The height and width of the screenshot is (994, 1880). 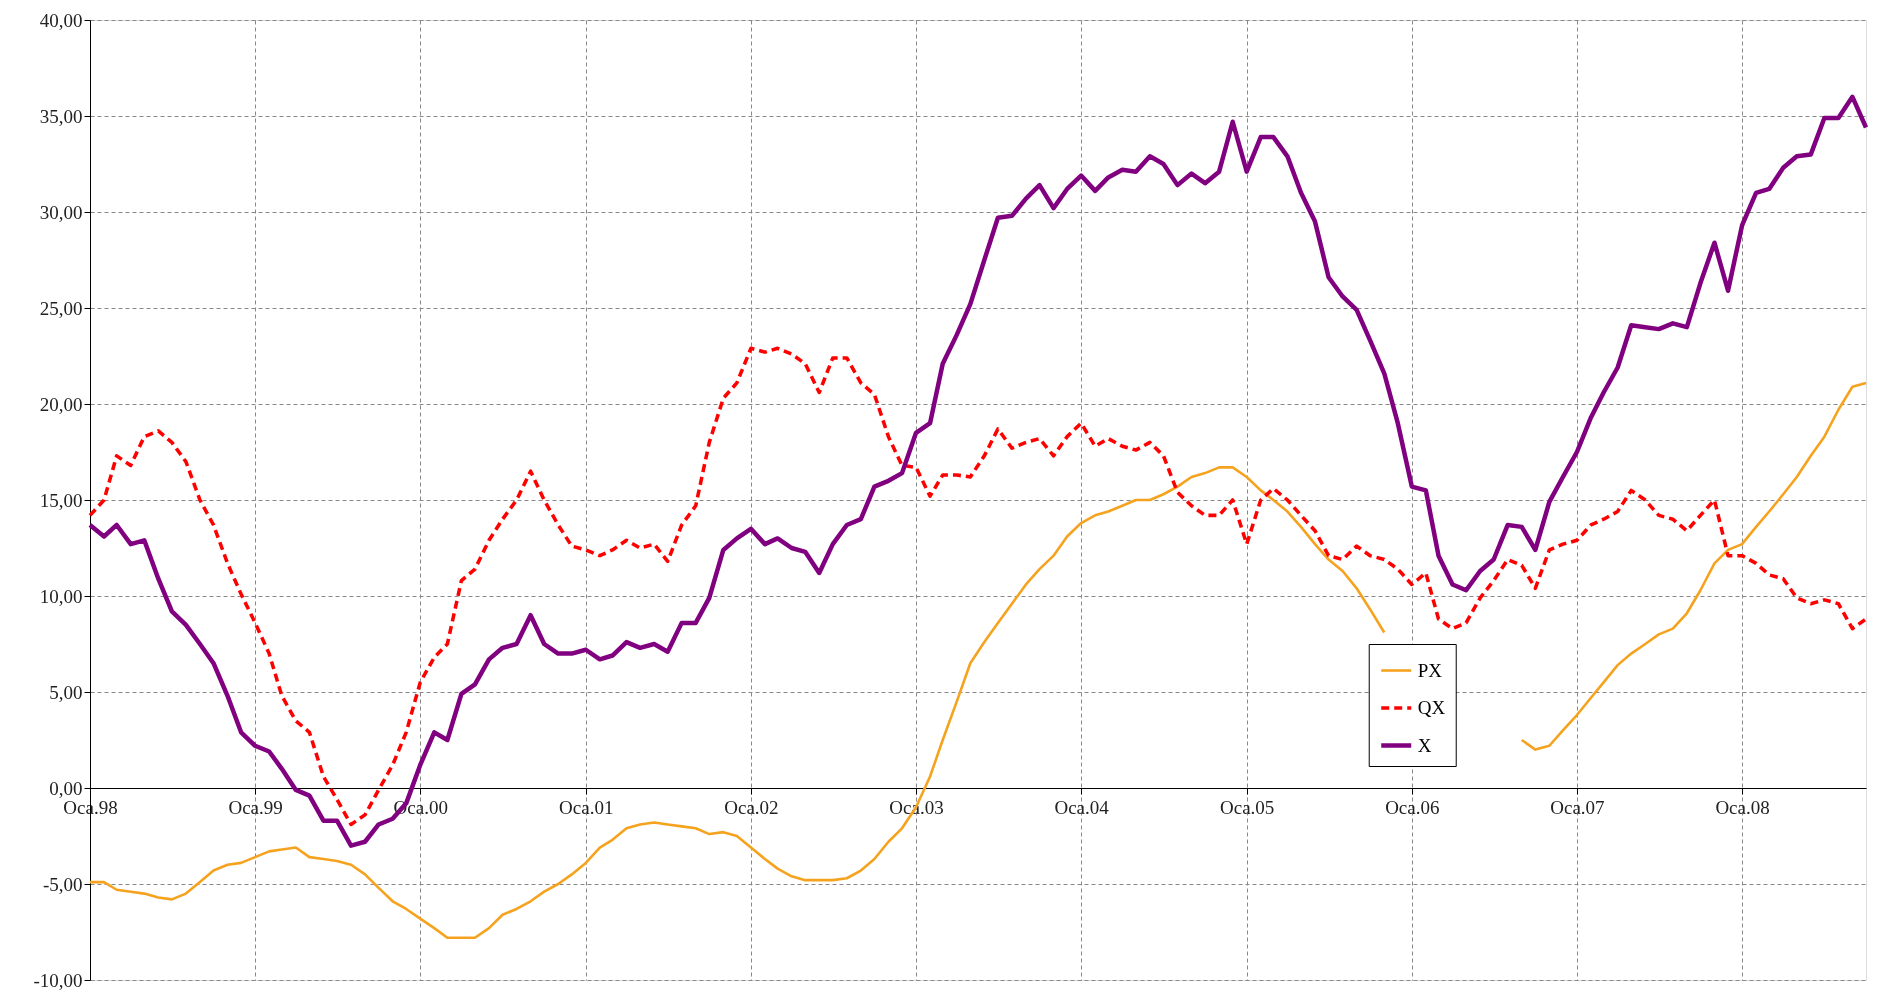 I want to click on x-tick-label: Oca.08, so click(x=1742, y=807).